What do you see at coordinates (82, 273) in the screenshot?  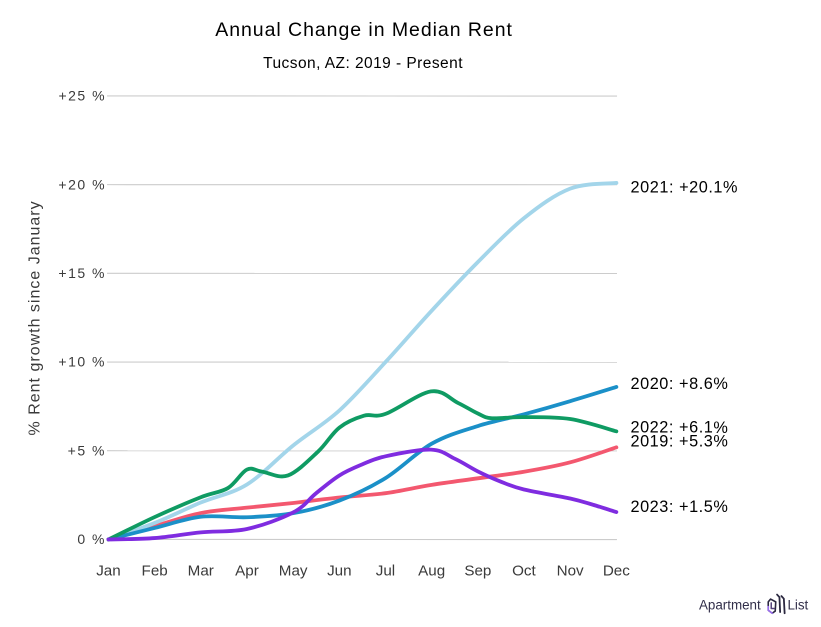 I see `svg-text: +15 %` at bounding box center [82, 273].